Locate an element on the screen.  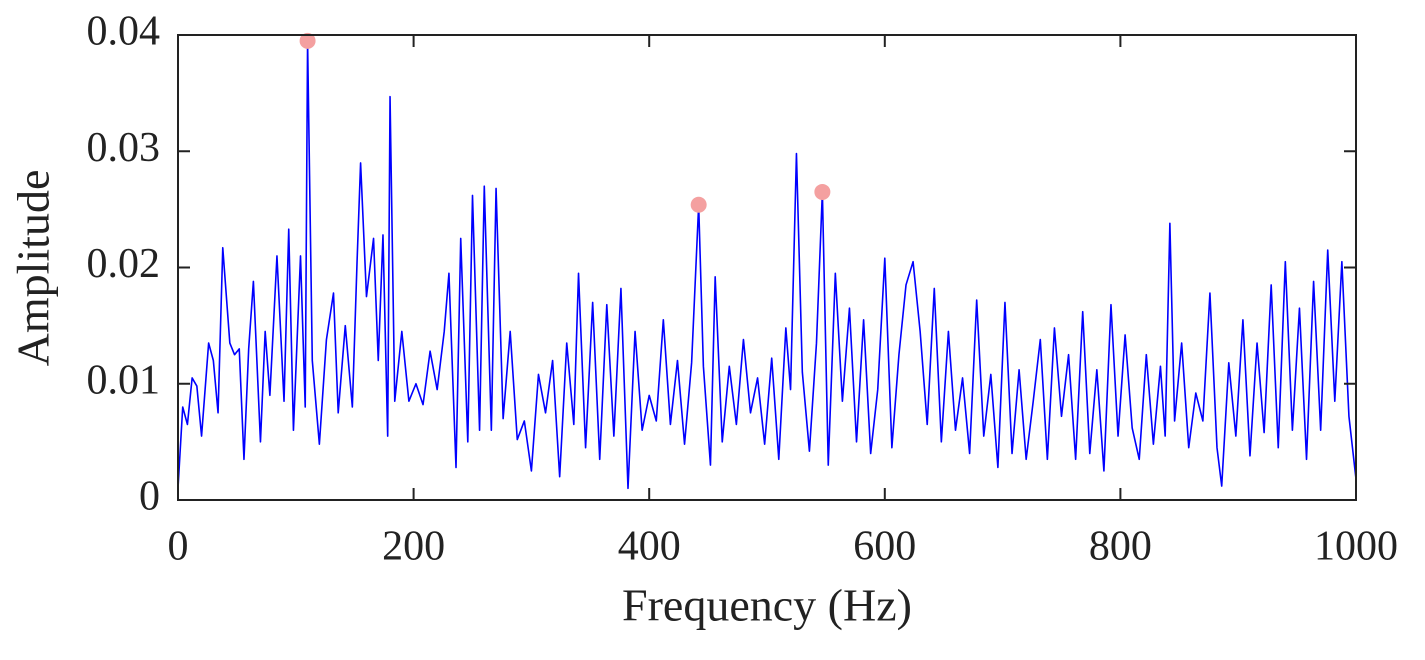
x-tick-label: 400 is located at coordinates (649, 547).